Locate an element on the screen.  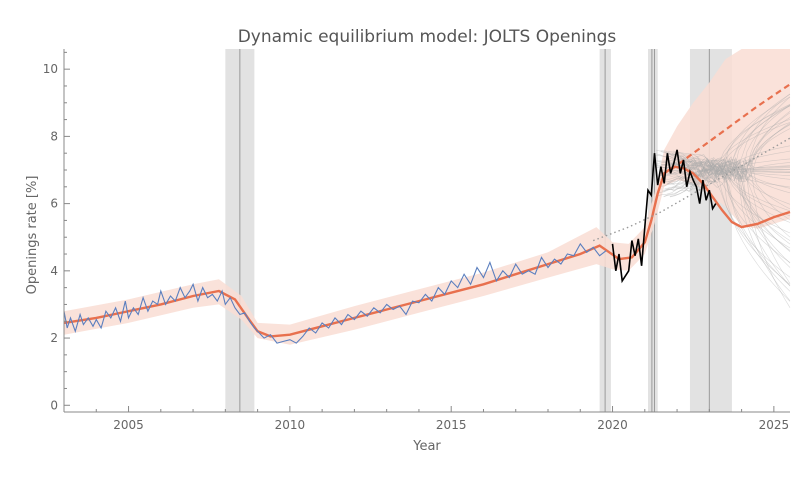
y-axis-label: Openings rate [%] is located at coordinates (32, 235).